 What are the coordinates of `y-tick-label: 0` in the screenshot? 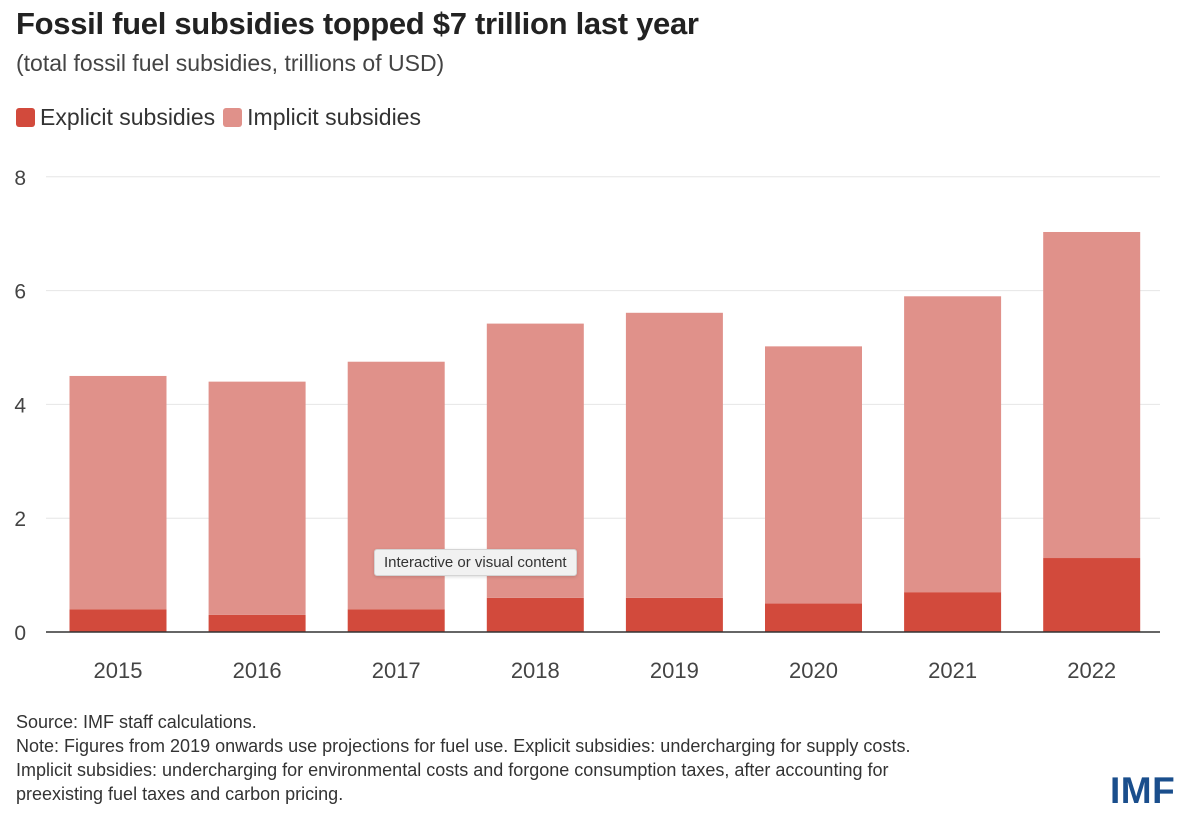 It's located at (20, 633).